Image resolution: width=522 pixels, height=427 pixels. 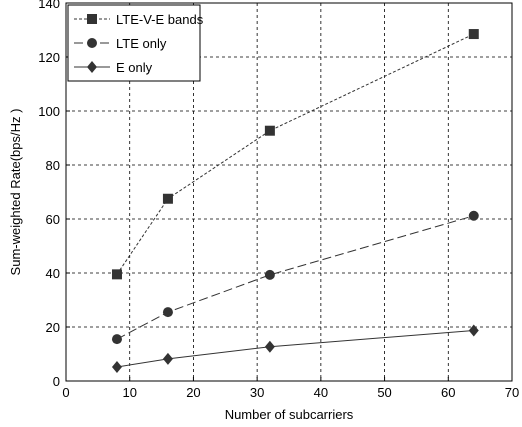 I want to click on x-tick-label: 30, so click(x=257, y=392).